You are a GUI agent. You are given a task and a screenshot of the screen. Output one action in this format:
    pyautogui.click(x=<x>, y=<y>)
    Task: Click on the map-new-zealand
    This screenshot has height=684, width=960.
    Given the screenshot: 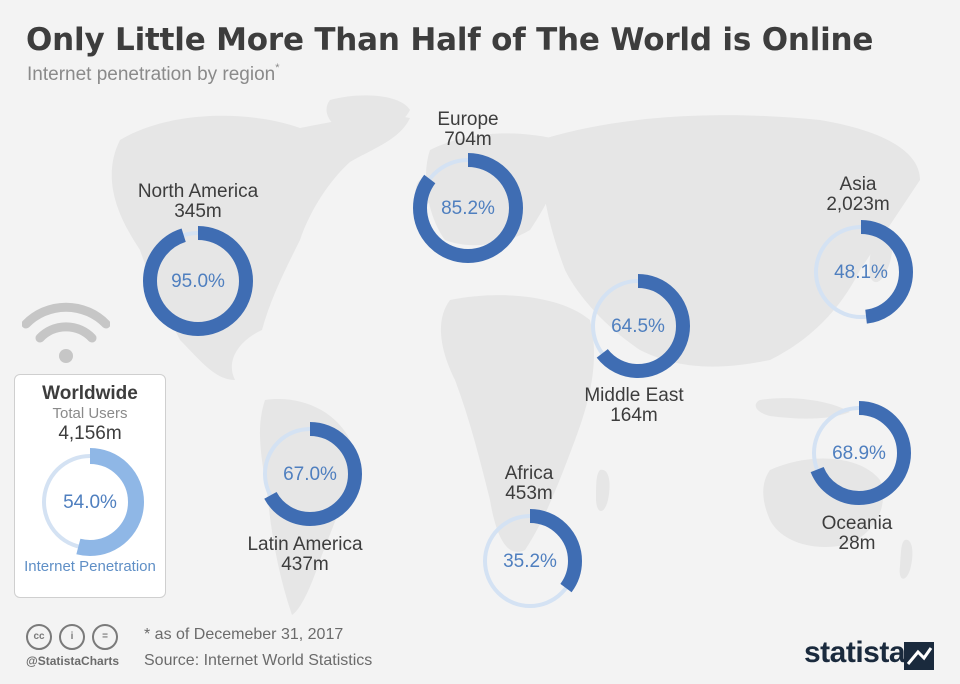 What is the action you would take?
    pyautogui.click(x=906, y=559)
    